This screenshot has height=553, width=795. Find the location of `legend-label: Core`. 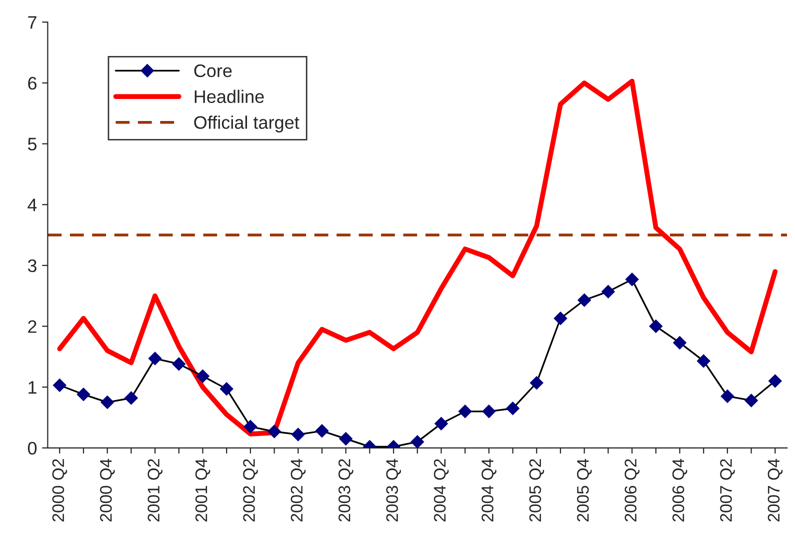

legend-label: Core is located at coordinates (213, 71).